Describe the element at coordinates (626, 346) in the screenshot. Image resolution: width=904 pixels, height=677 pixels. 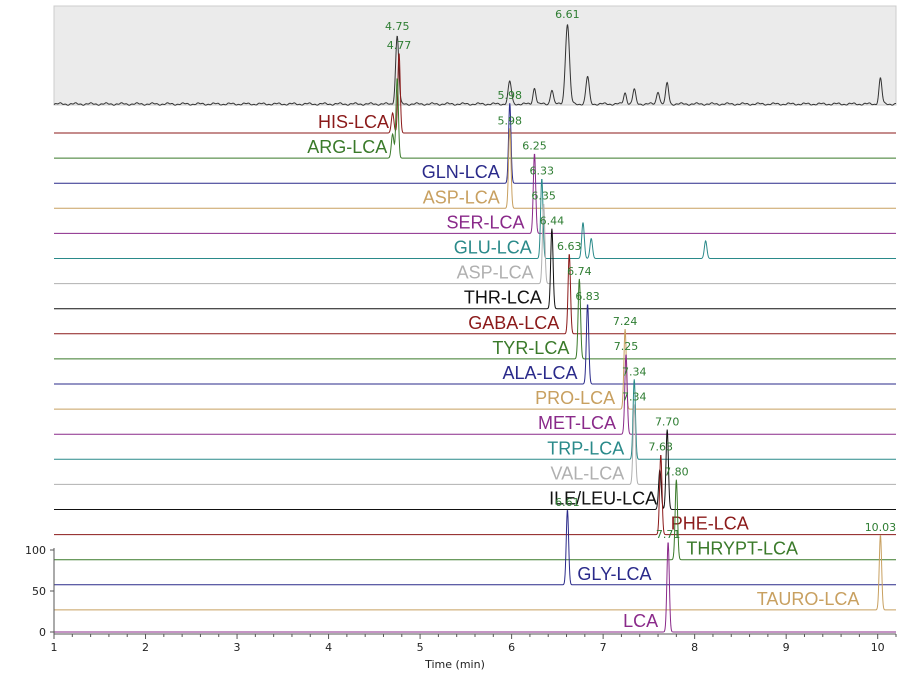
I see `peak-rt-label: 7.25` at that location.